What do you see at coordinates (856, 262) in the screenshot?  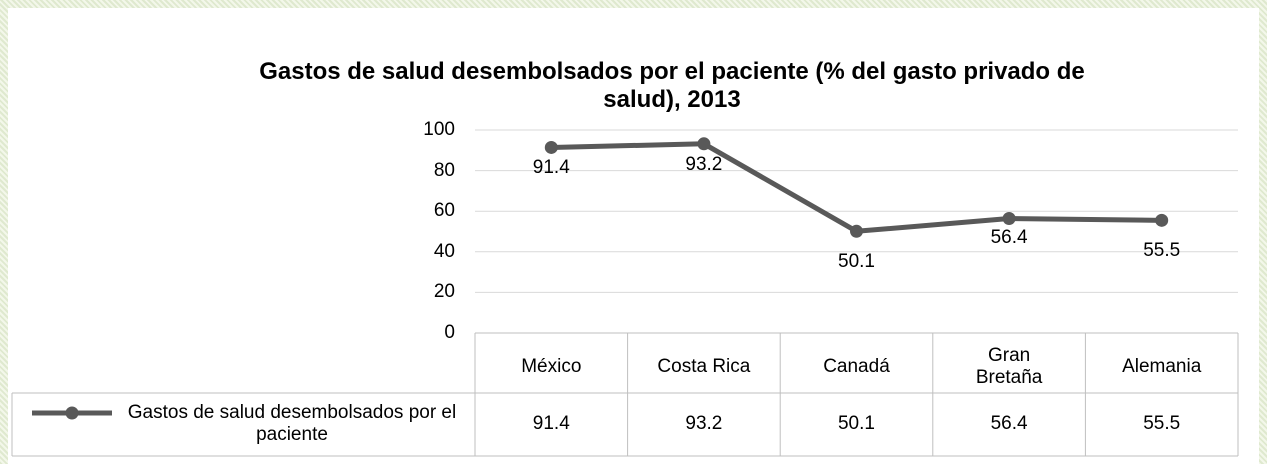 I see `data-label: 50.1` at bounding box center [856, 262].